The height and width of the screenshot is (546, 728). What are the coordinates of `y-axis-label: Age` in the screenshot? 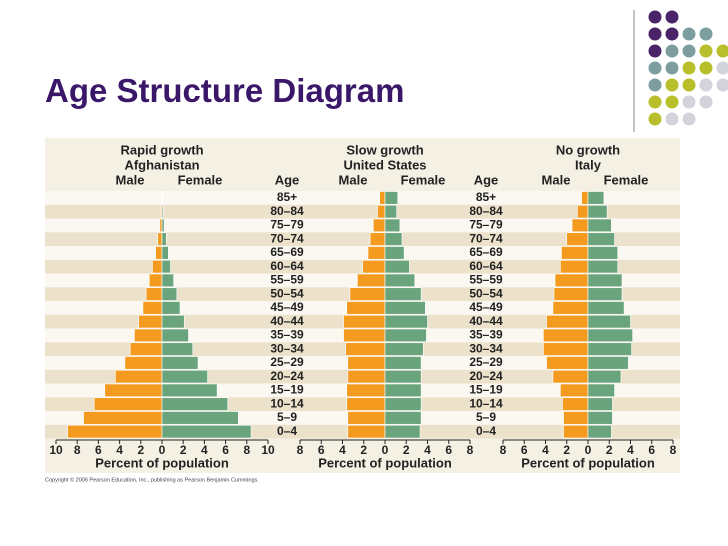 It's located at (486, 179).